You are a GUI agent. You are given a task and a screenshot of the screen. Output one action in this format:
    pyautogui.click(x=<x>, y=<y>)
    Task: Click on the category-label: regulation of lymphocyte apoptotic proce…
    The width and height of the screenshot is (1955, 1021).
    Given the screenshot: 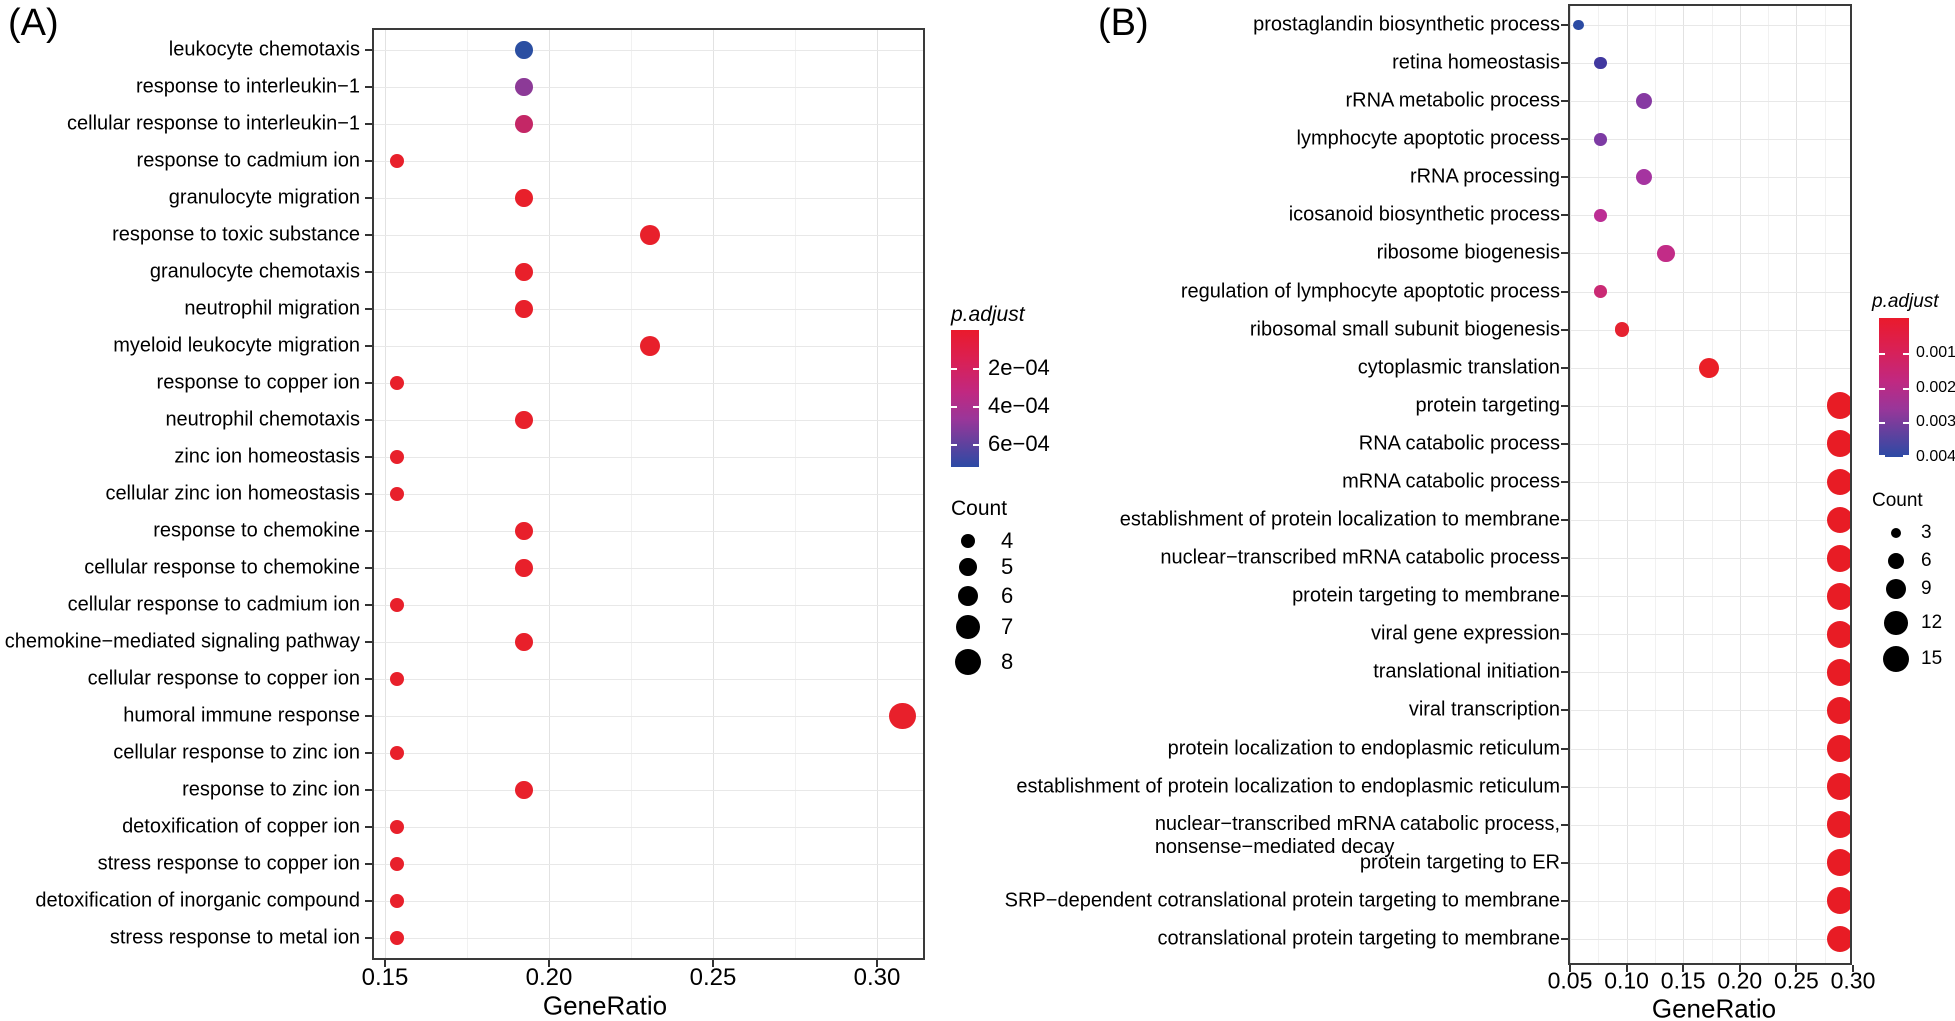 What is the action you would take?
    pyautogui.click(x=1370, y=291)
    